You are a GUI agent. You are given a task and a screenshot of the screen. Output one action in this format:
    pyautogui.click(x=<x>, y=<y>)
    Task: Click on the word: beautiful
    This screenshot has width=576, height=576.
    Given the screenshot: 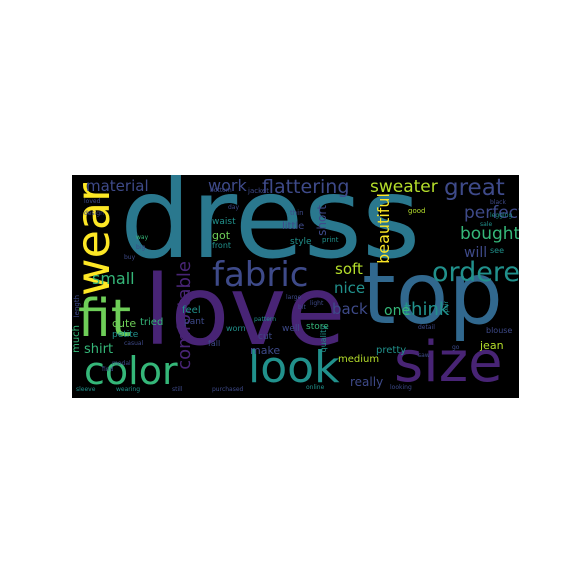 What is the action you would take?
    pyautogui.click(x=383, y=228)
    